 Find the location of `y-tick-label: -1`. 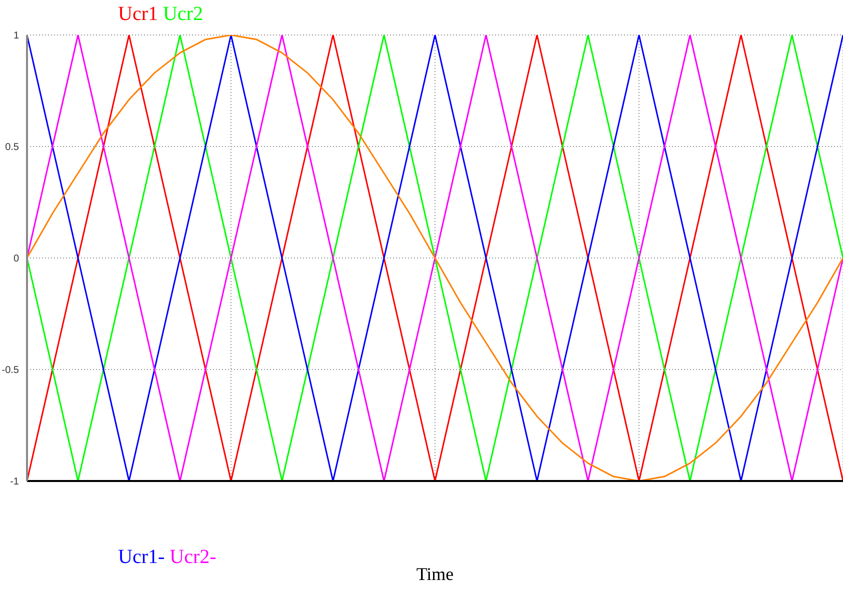

y-tick-label: -1 is located at coordinates (15, 482).